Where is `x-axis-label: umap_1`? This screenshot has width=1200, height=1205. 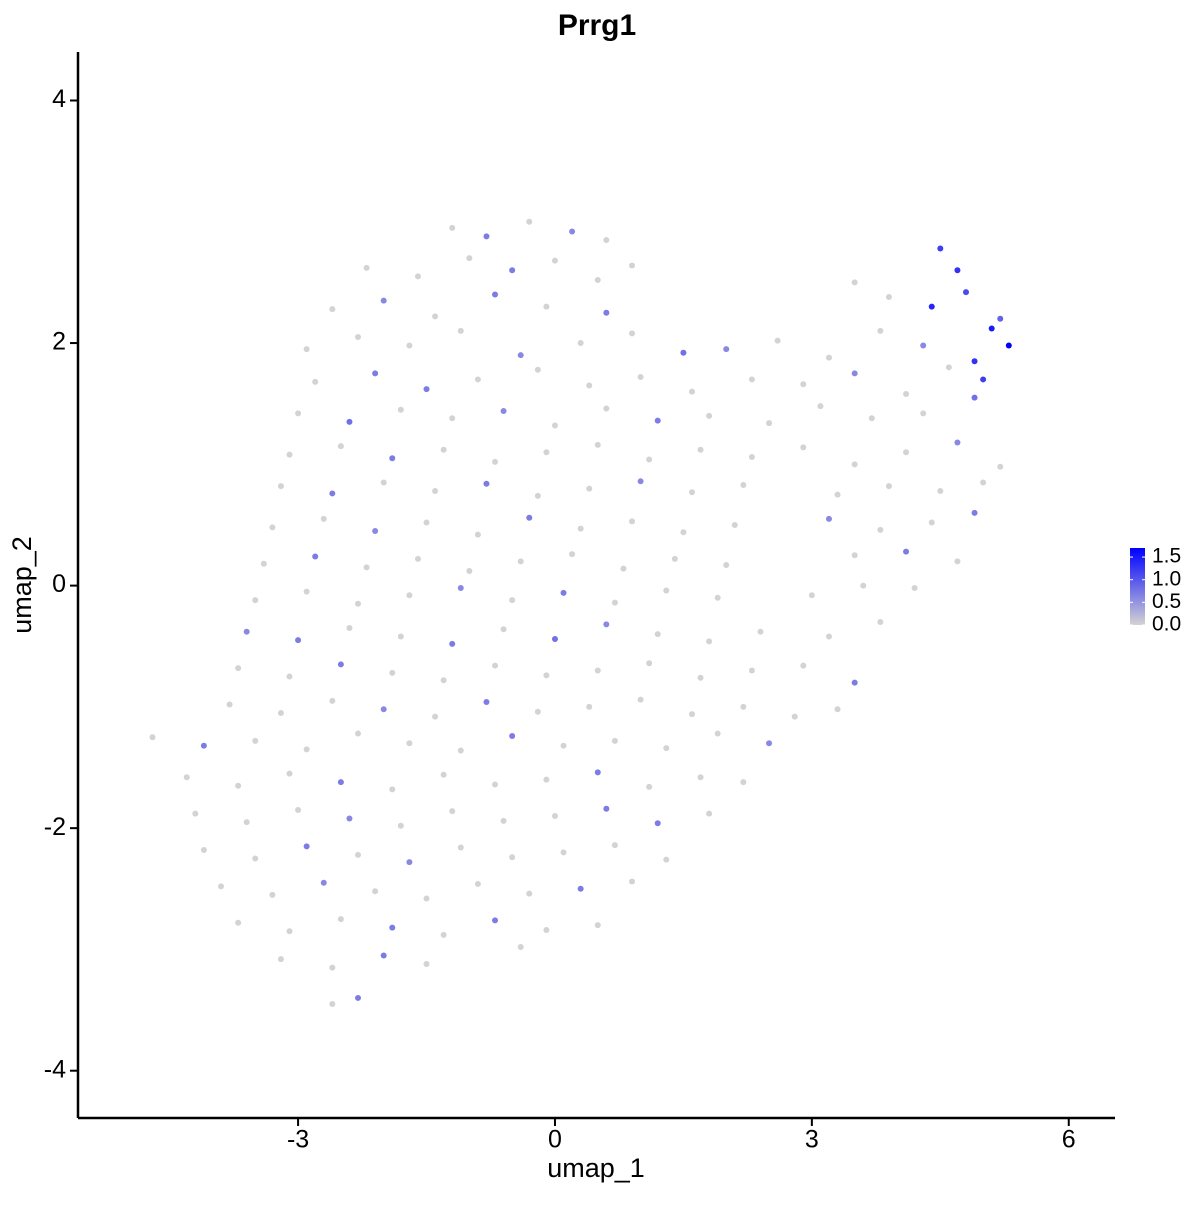
x-axis-label: umap_1 is located at coordinates (596, 1168).